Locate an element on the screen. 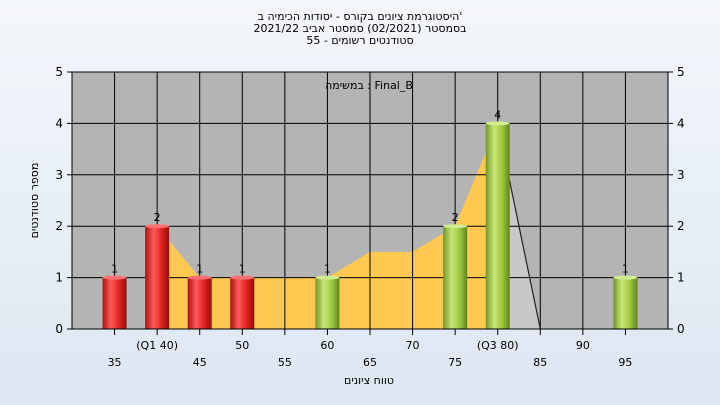 The height and width of the screenshot is (405, 720). y-tick-label-left: 5 is located at coordinates (59, 72).